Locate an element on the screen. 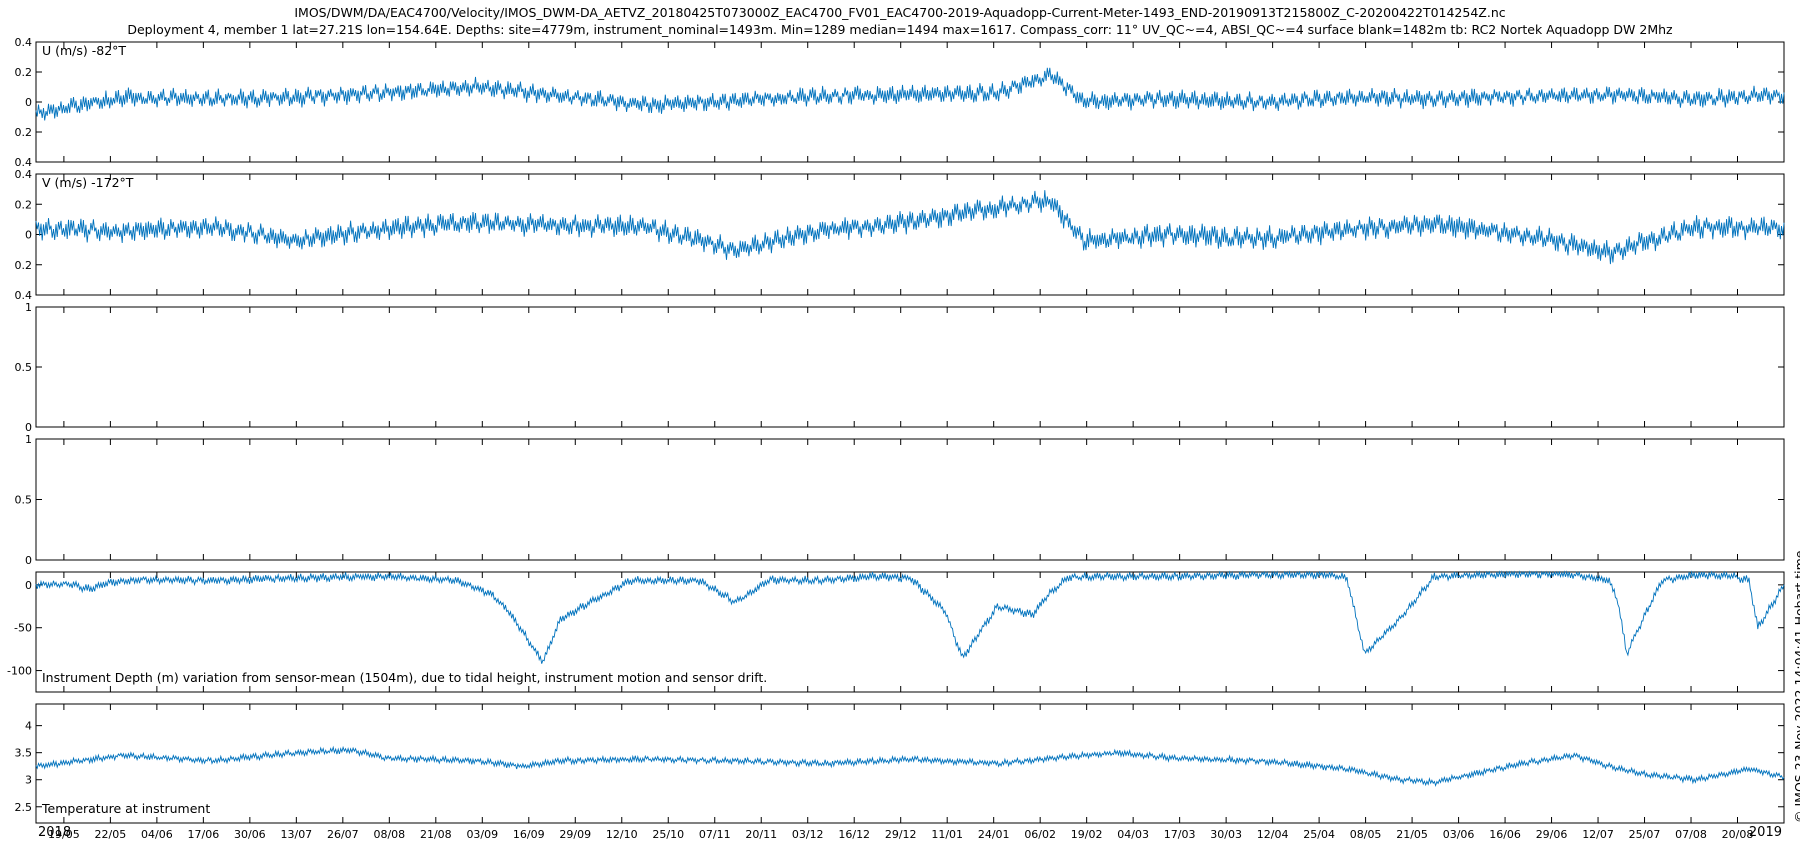 The image size is (1800, 850). x-tick-label: 20/08 is located at coordinates (1738, 834).